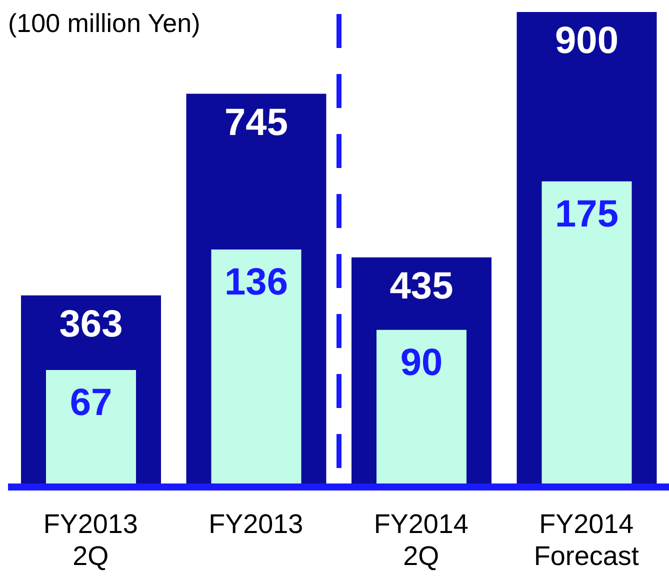 The height and width of the screenshot is (586, 669). Describe the element at coordinates (586, 214) in the screenshot. I see `data-label: 175` at that location.